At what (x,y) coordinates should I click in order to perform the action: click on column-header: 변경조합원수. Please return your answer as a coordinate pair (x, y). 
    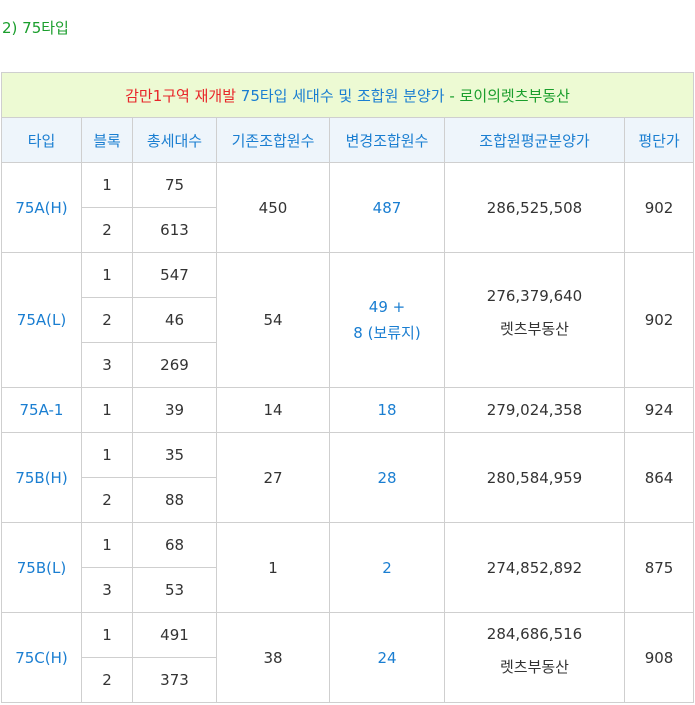
    Looking at the image, I should click on (387, 140).